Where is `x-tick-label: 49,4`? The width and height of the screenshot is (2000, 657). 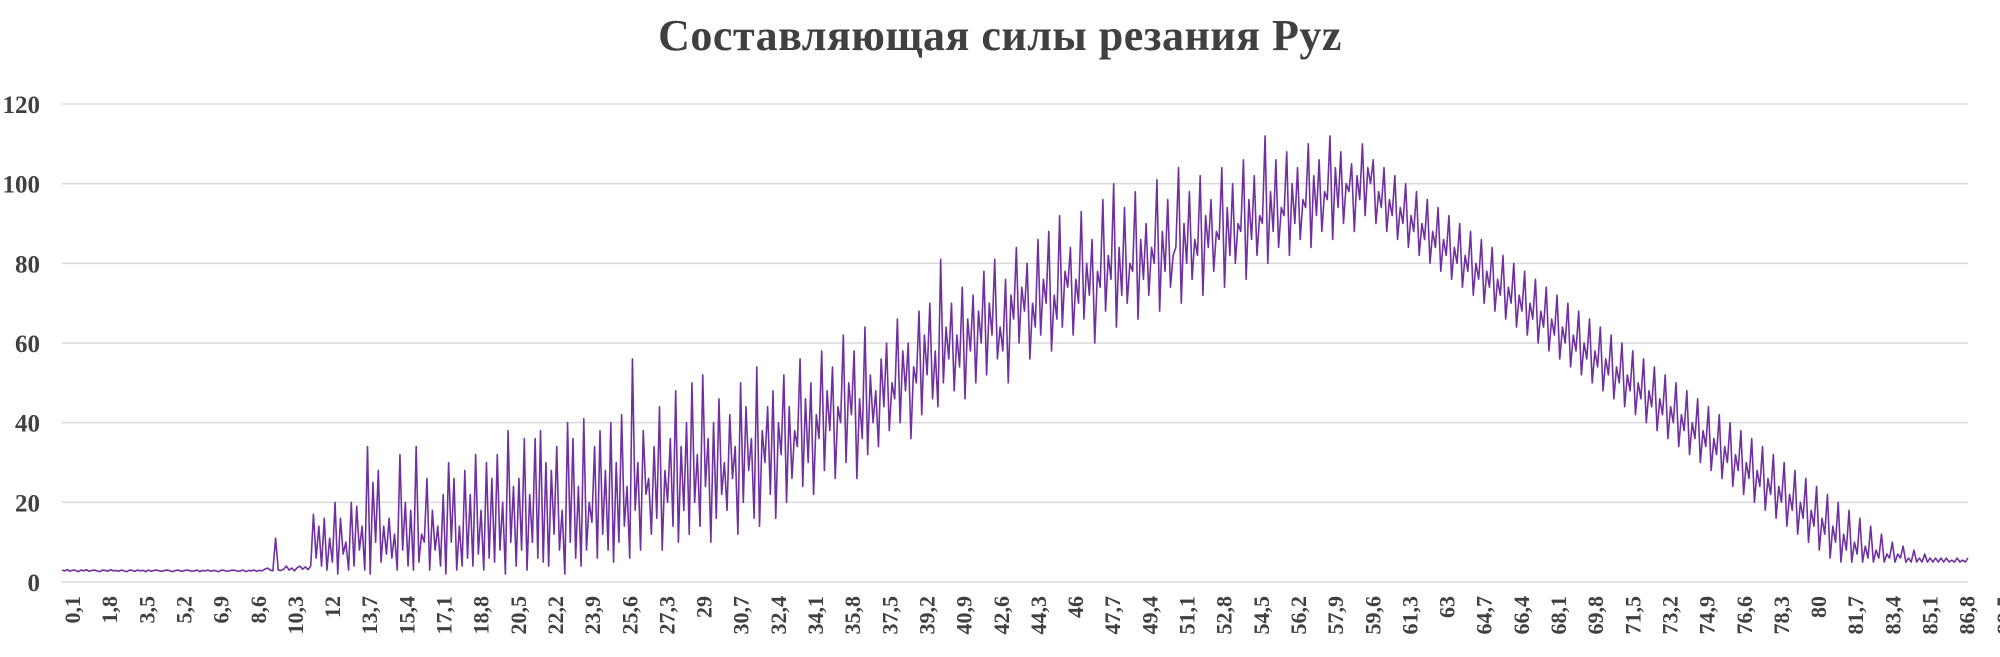 x-tick-label: 49,4 is located at coordinates (1149, 615).